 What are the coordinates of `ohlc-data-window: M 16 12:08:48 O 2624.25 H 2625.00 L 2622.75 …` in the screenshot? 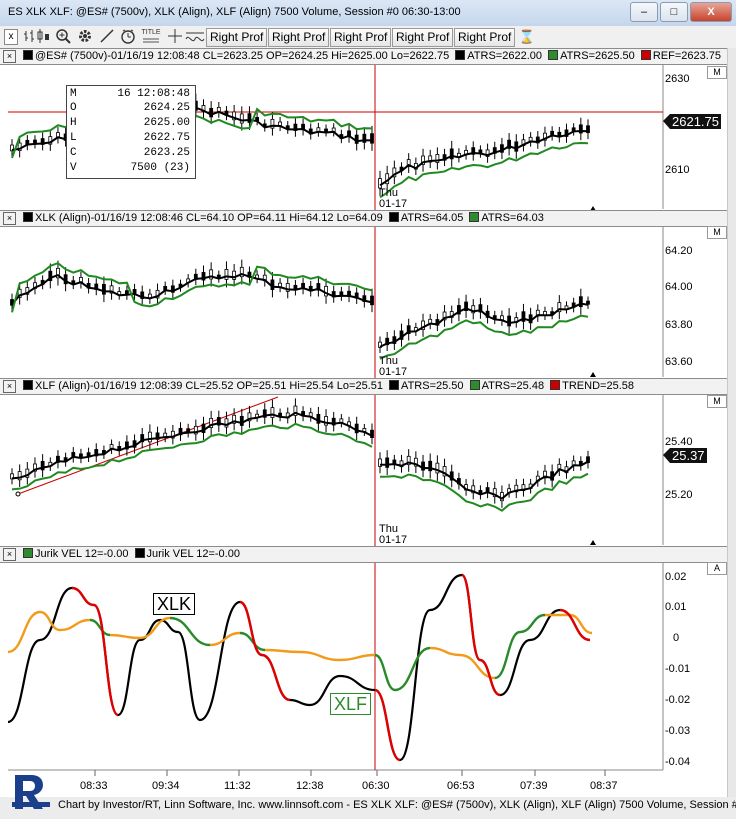 It's located at (131, 132).